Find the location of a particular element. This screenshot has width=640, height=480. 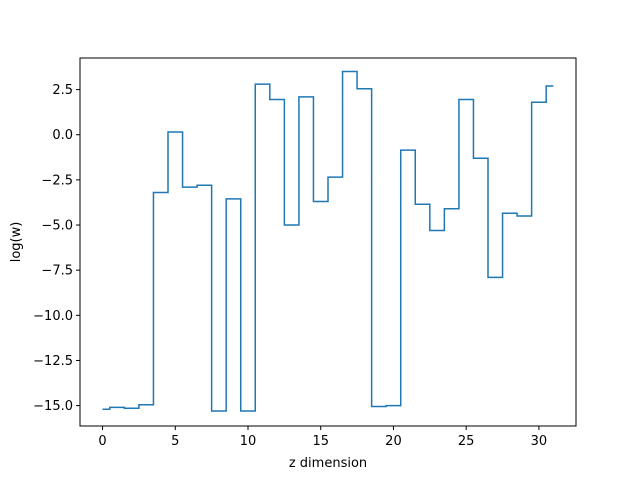

x-tick-label: 25 is located at coordinates (466, 441).